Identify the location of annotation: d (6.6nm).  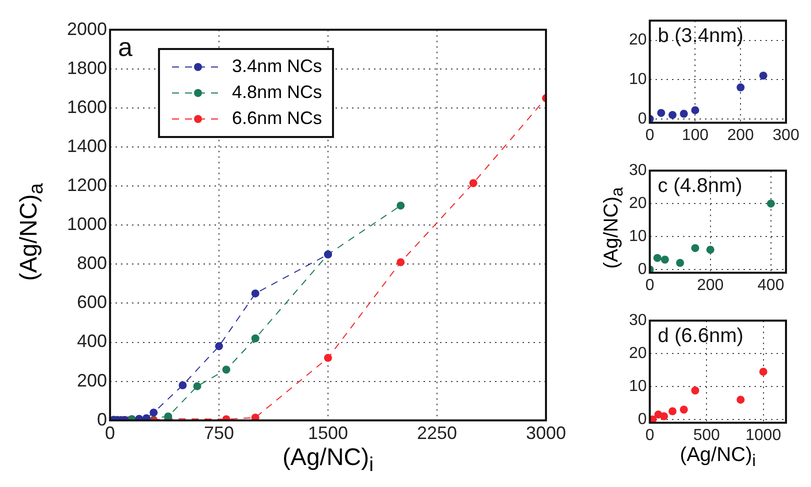
(701, 336).